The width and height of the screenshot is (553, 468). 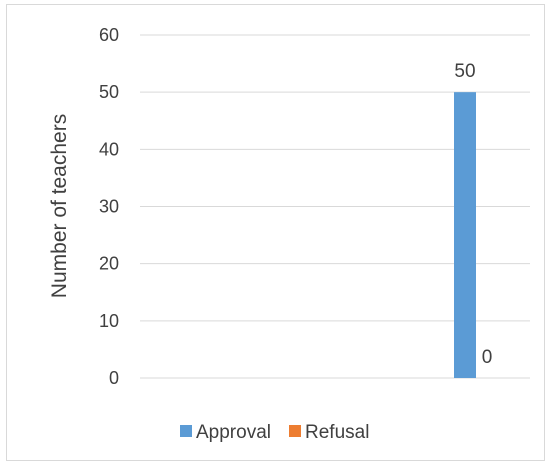 I want to click on legend-label-refusal: Refusal, so click(x=337, y=432).